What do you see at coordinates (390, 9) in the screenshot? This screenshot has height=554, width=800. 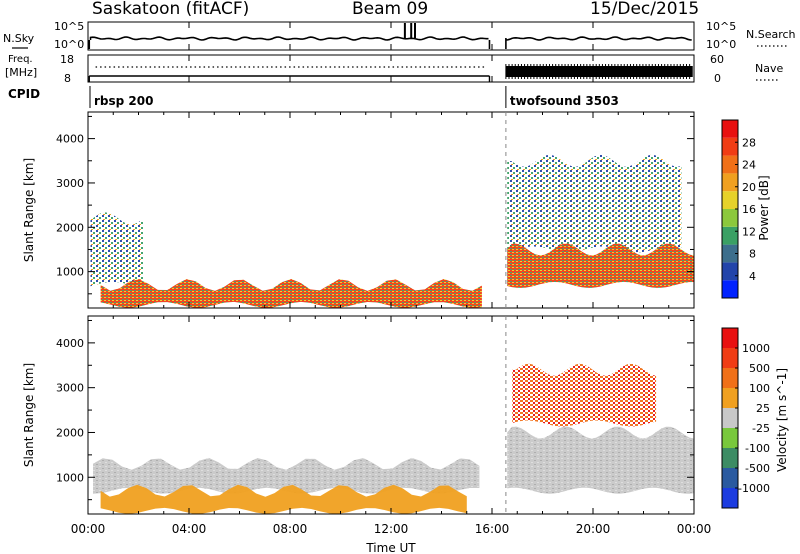 I see `beam-title: Beam 09` at bounding box center [390, 9].